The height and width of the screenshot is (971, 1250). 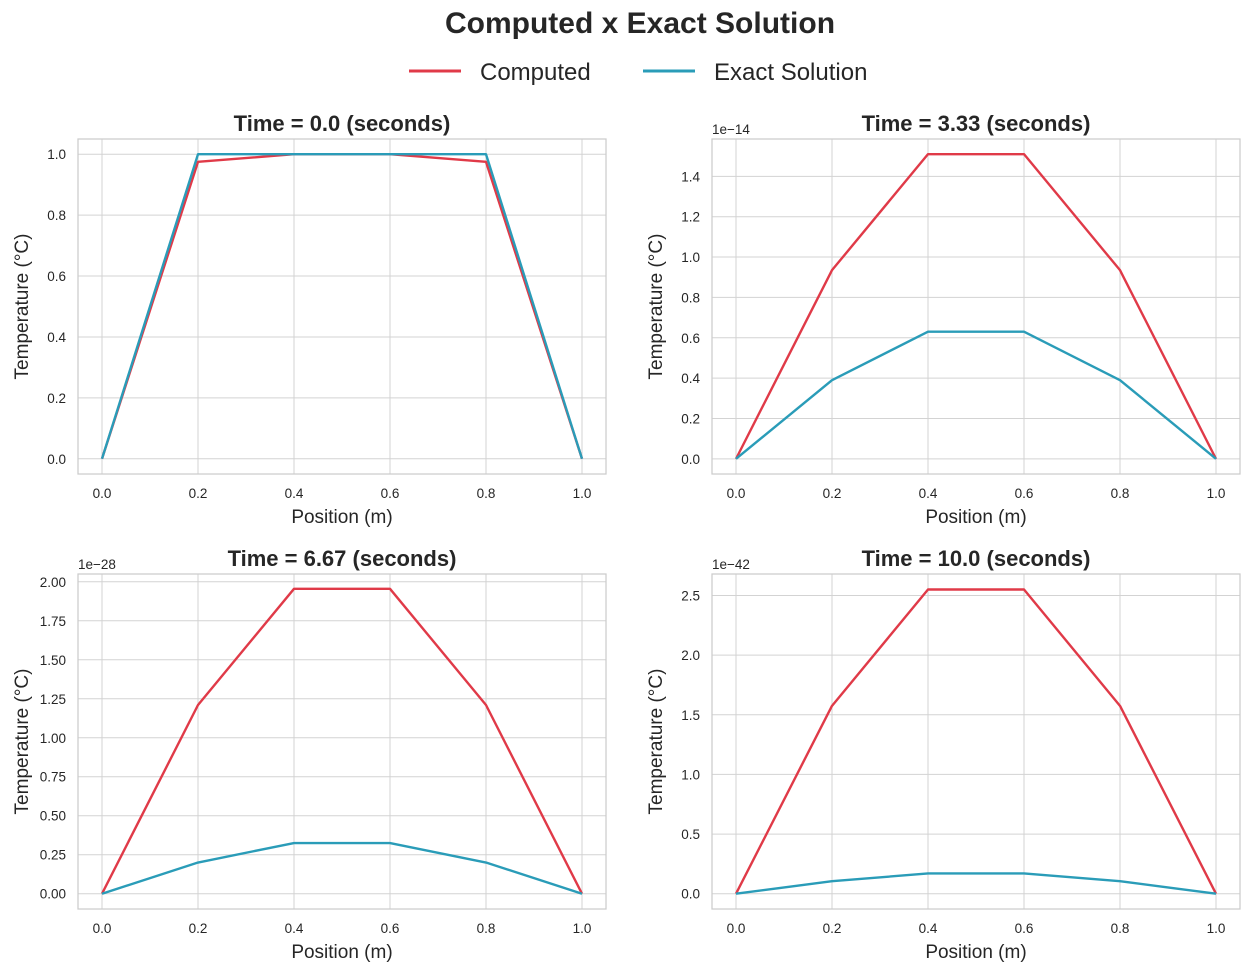 I want to click on y-tick-label: 1.4, so click(x=690, y=176).